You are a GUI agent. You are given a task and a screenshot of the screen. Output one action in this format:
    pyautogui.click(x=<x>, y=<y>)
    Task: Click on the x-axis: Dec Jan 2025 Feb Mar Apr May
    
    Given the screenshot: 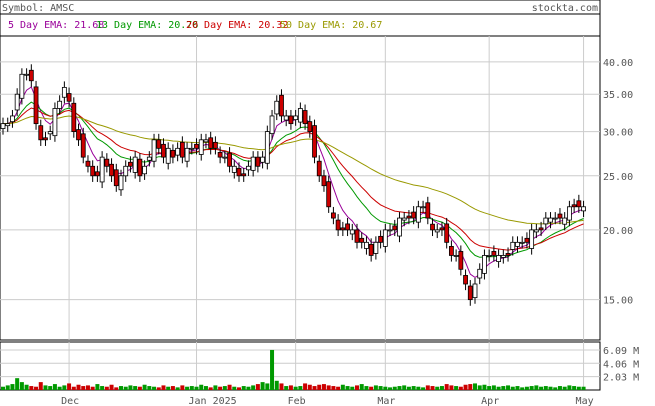 What is the action you would take?
    pyautogui.click(x=327, y=401)
    